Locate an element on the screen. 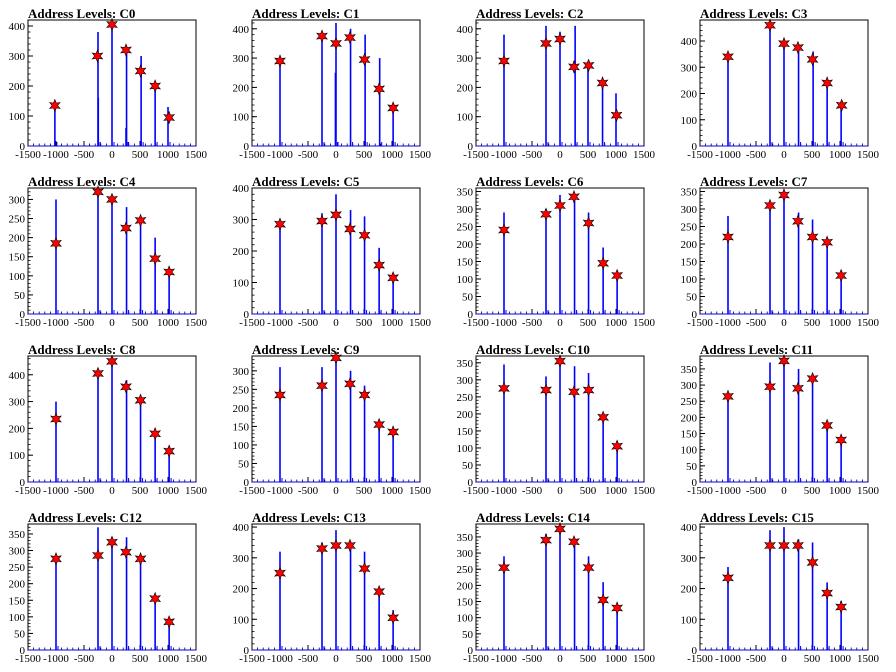 The image size is (896, 672). panel-title: Address Levels: C10 is located at coordinates (533, 349).